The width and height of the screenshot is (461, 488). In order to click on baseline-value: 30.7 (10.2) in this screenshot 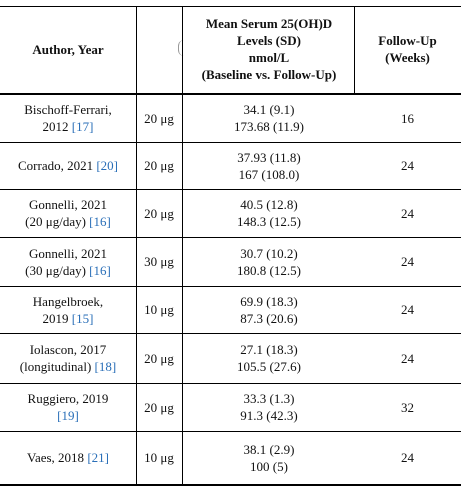, I will do `click(269, 253)`.